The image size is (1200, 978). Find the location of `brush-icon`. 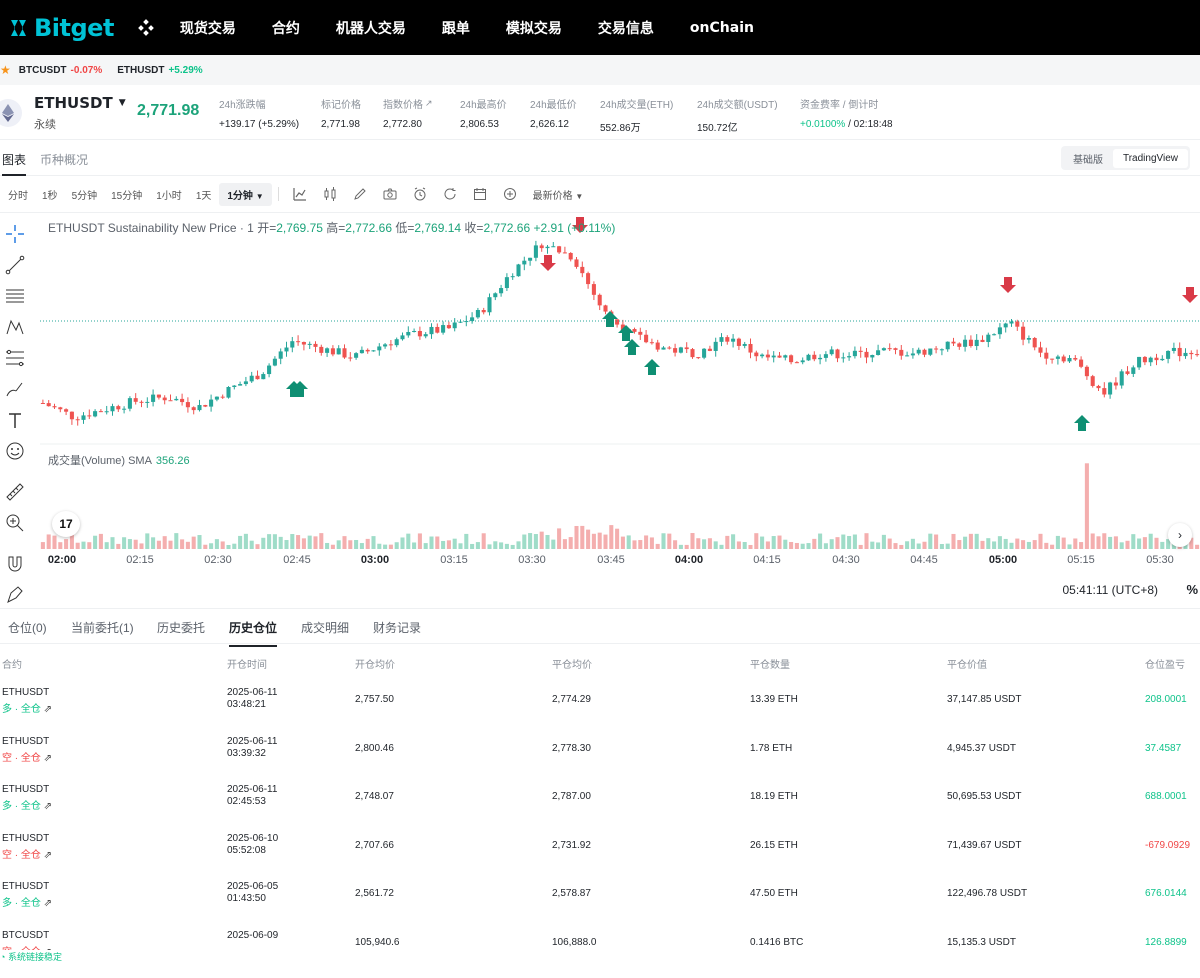

brush-icon is located at coordinates (15, 389).